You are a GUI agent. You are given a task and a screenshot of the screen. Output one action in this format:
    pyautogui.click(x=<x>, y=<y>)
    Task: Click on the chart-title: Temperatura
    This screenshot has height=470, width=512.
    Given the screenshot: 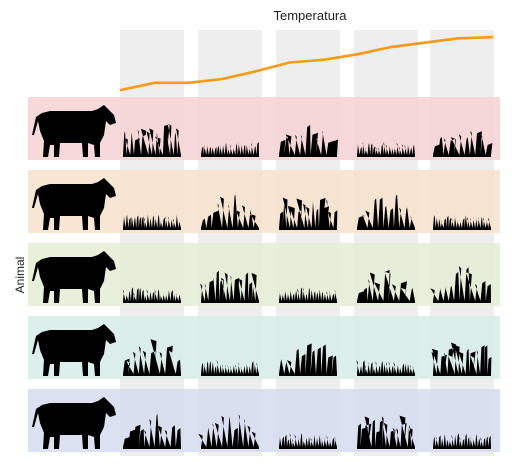 What is the action you would take?
    pyautogui.click(x=310, y=15)
    